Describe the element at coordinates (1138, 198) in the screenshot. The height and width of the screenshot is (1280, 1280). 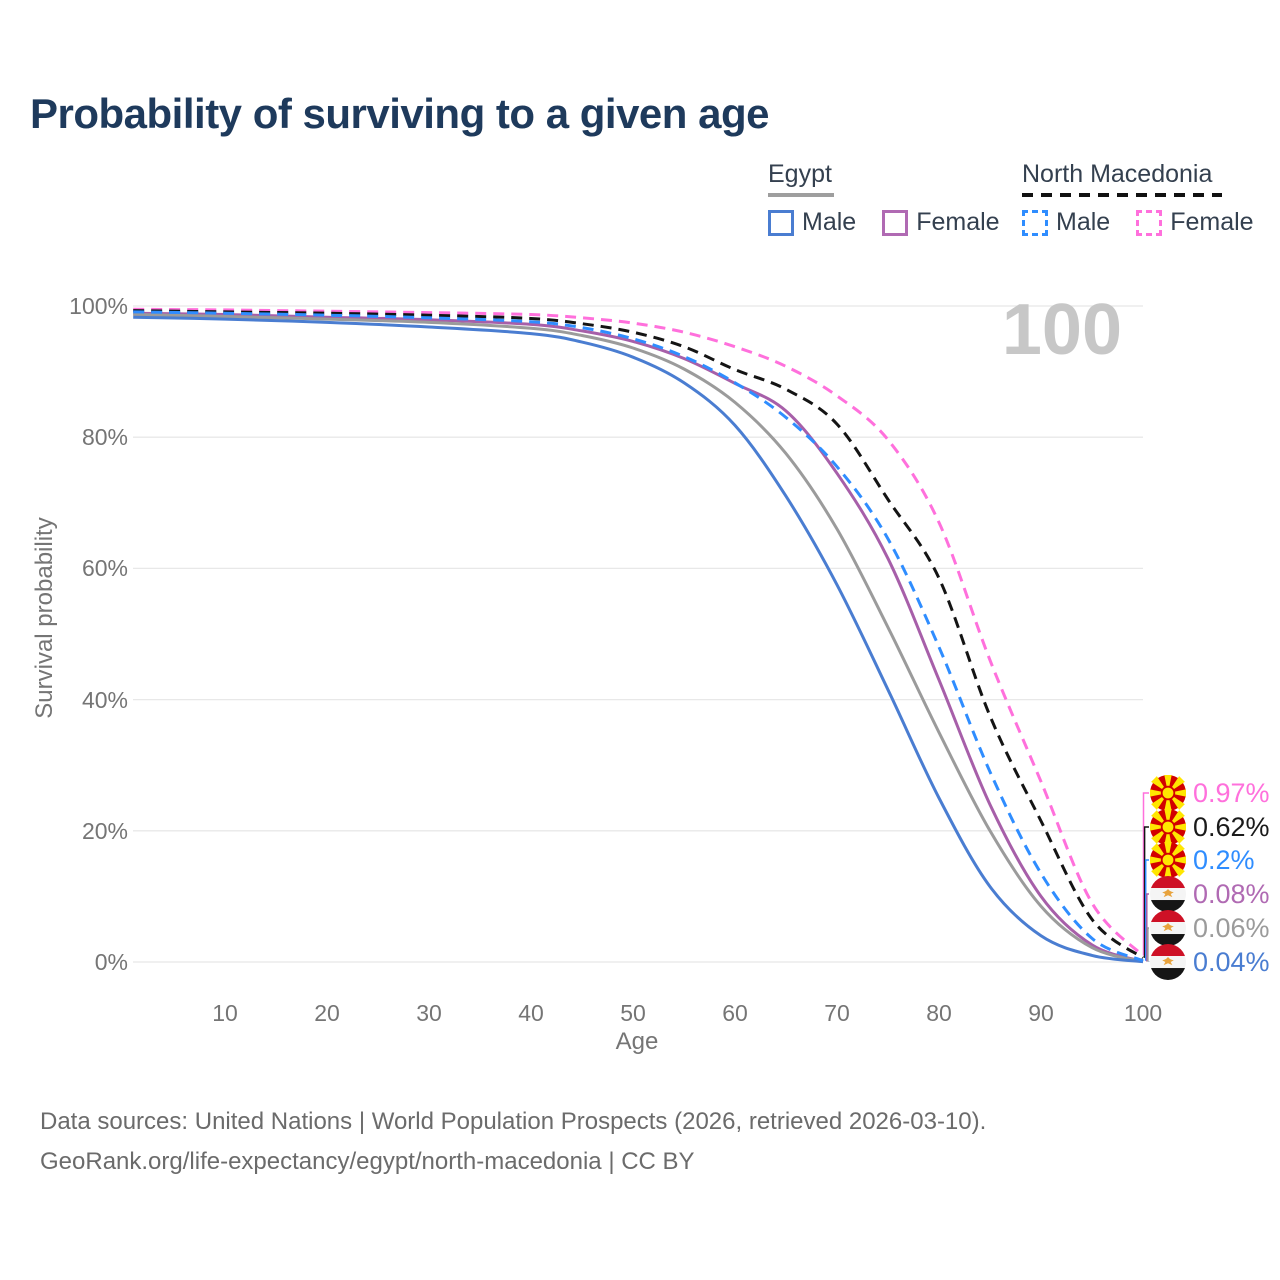
I see `legend-group-north-macedonia: North Macedonia Male Female` at that location.